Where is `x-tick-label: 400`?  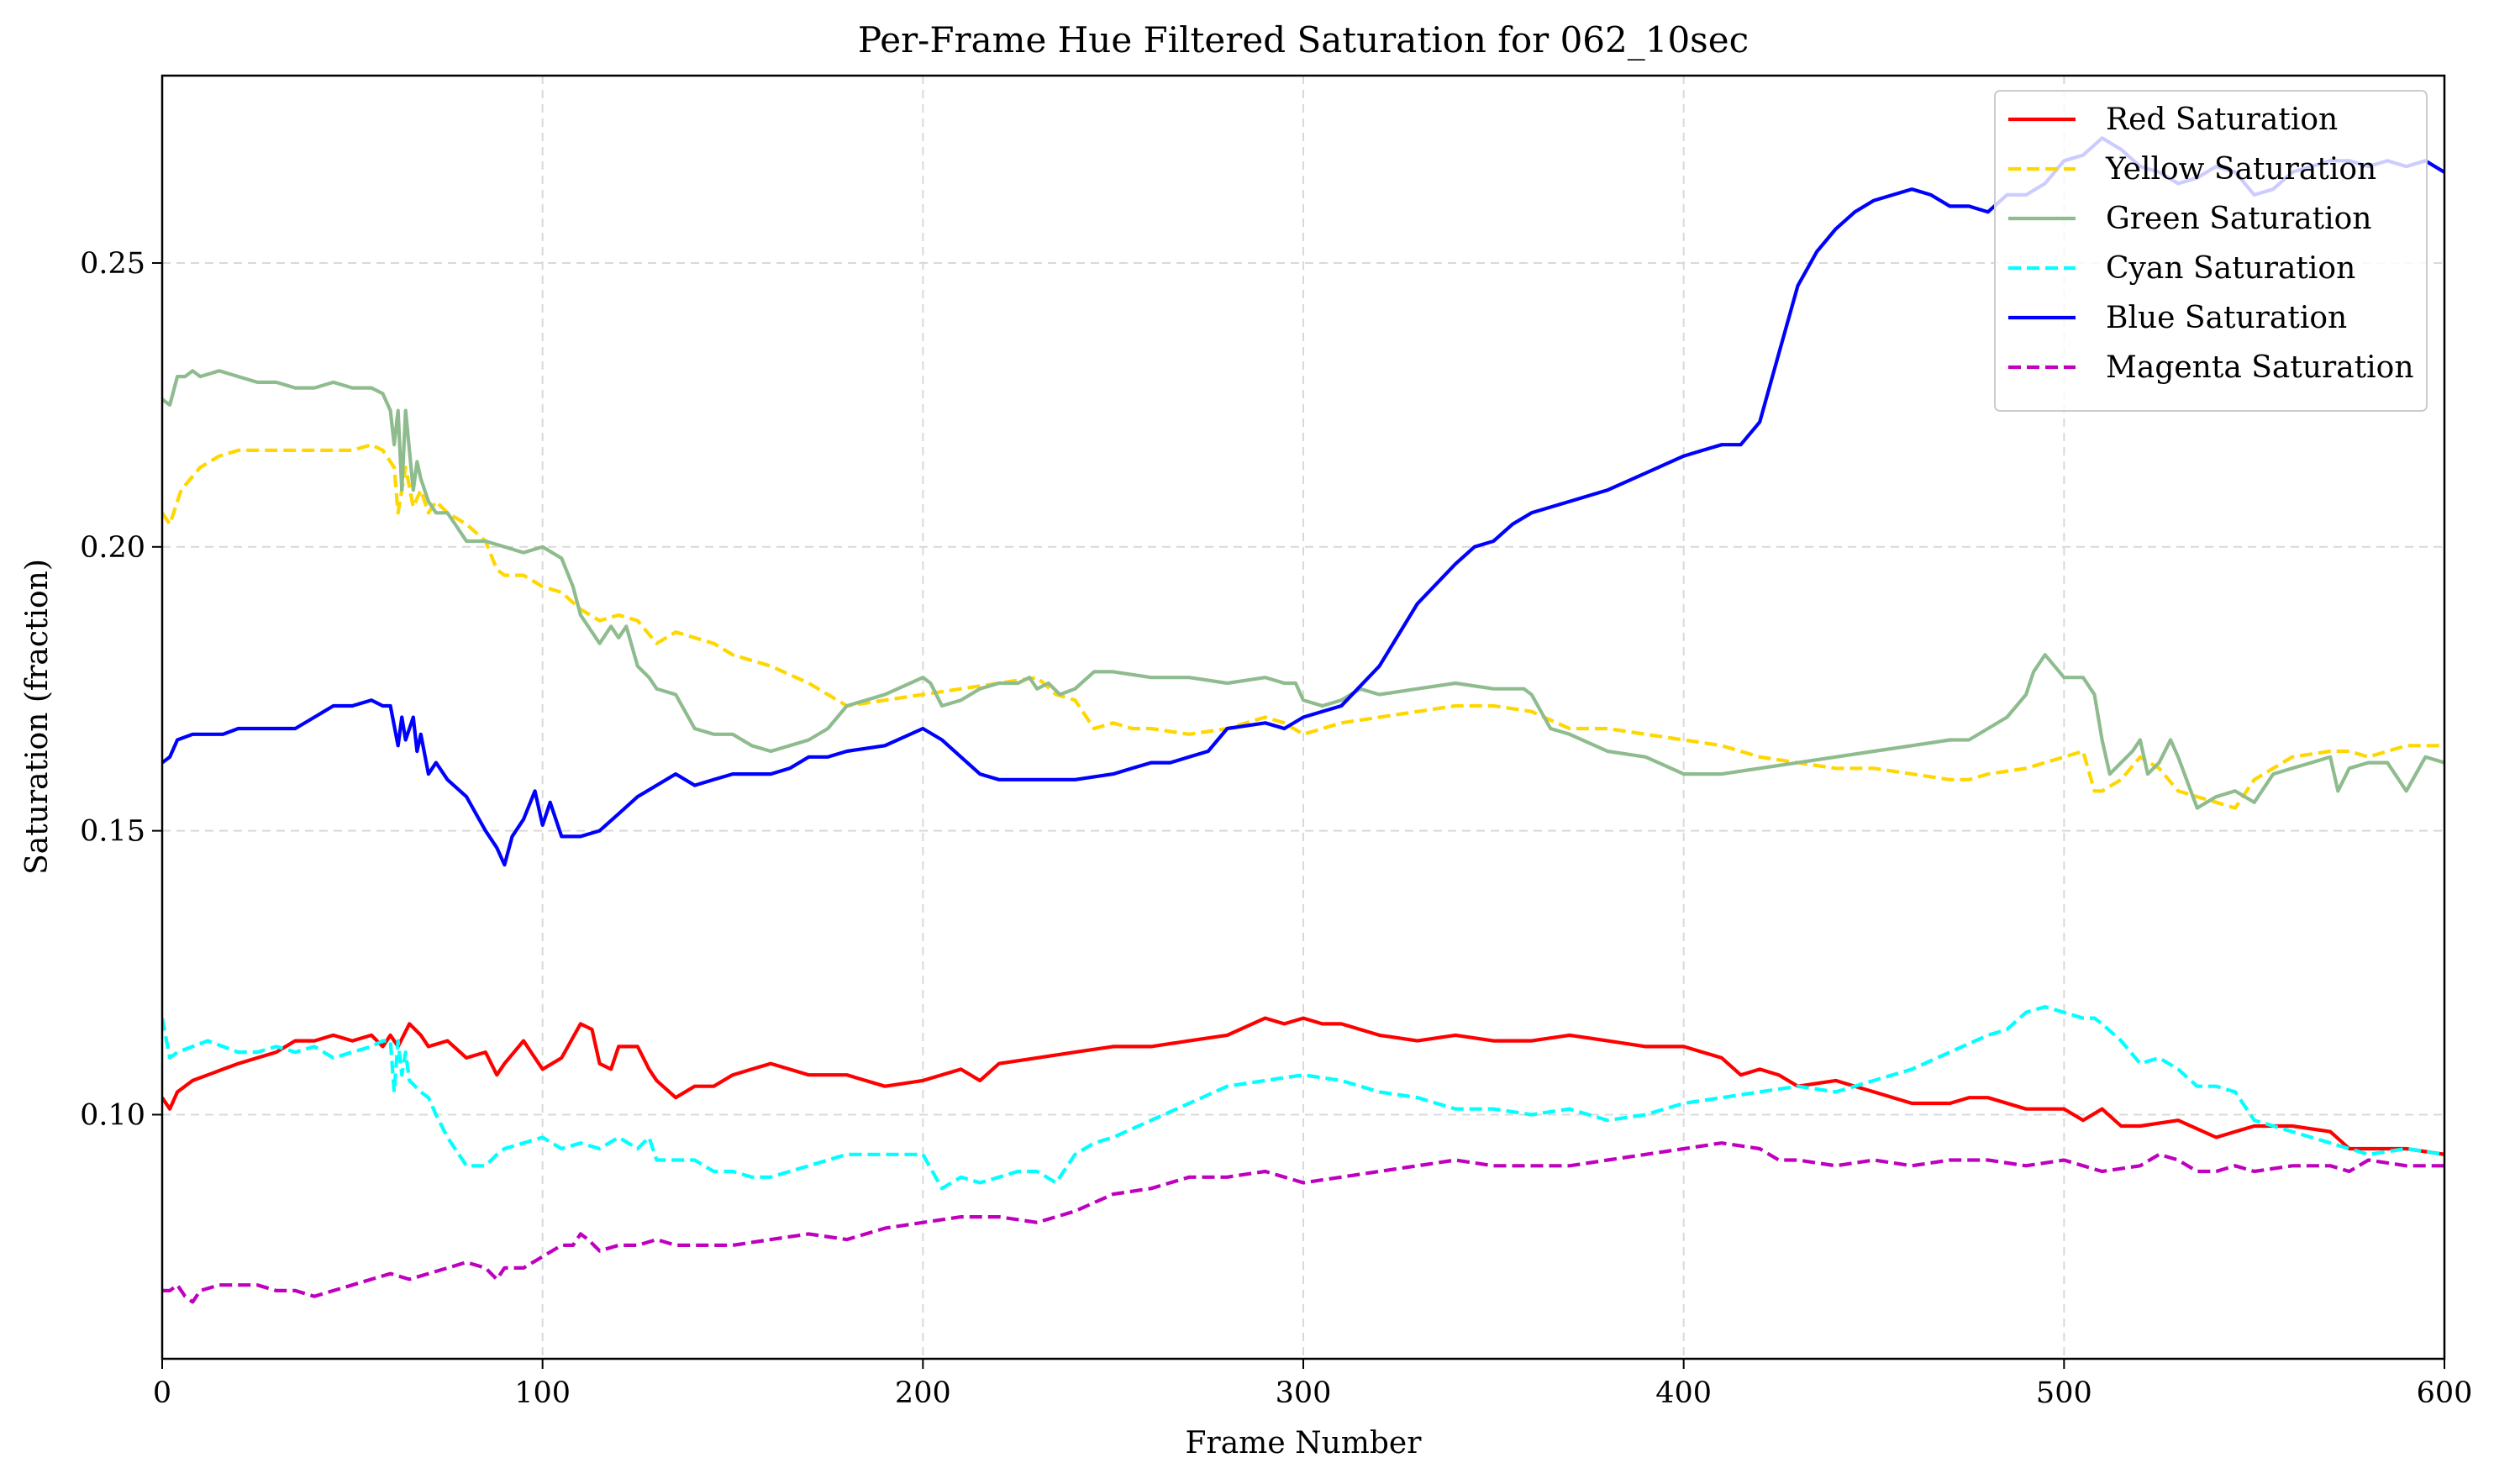 x-tick-label: 400 is located at coordinates (1683, 1393).